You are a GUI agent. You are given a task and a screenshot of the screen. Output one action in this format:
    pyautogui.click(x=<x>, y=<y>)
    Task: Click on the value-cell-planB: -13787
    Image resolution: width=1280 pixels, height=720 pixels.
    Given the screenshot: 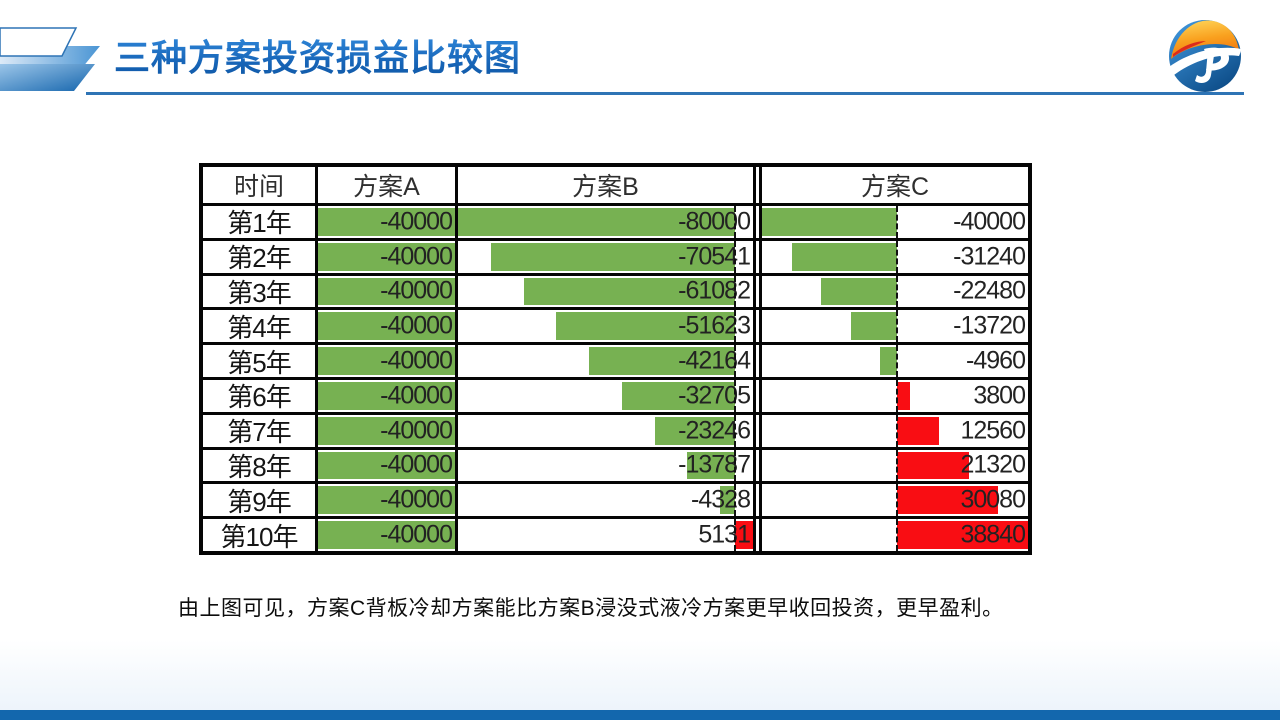 What is the action you would take?
    pyautogui.click(x=605, y=465)
    